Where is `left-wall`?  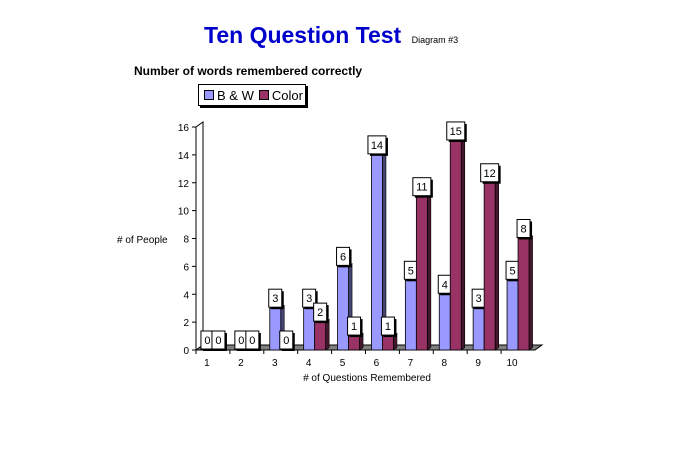
left-wall is located at coordinates (199, 236).